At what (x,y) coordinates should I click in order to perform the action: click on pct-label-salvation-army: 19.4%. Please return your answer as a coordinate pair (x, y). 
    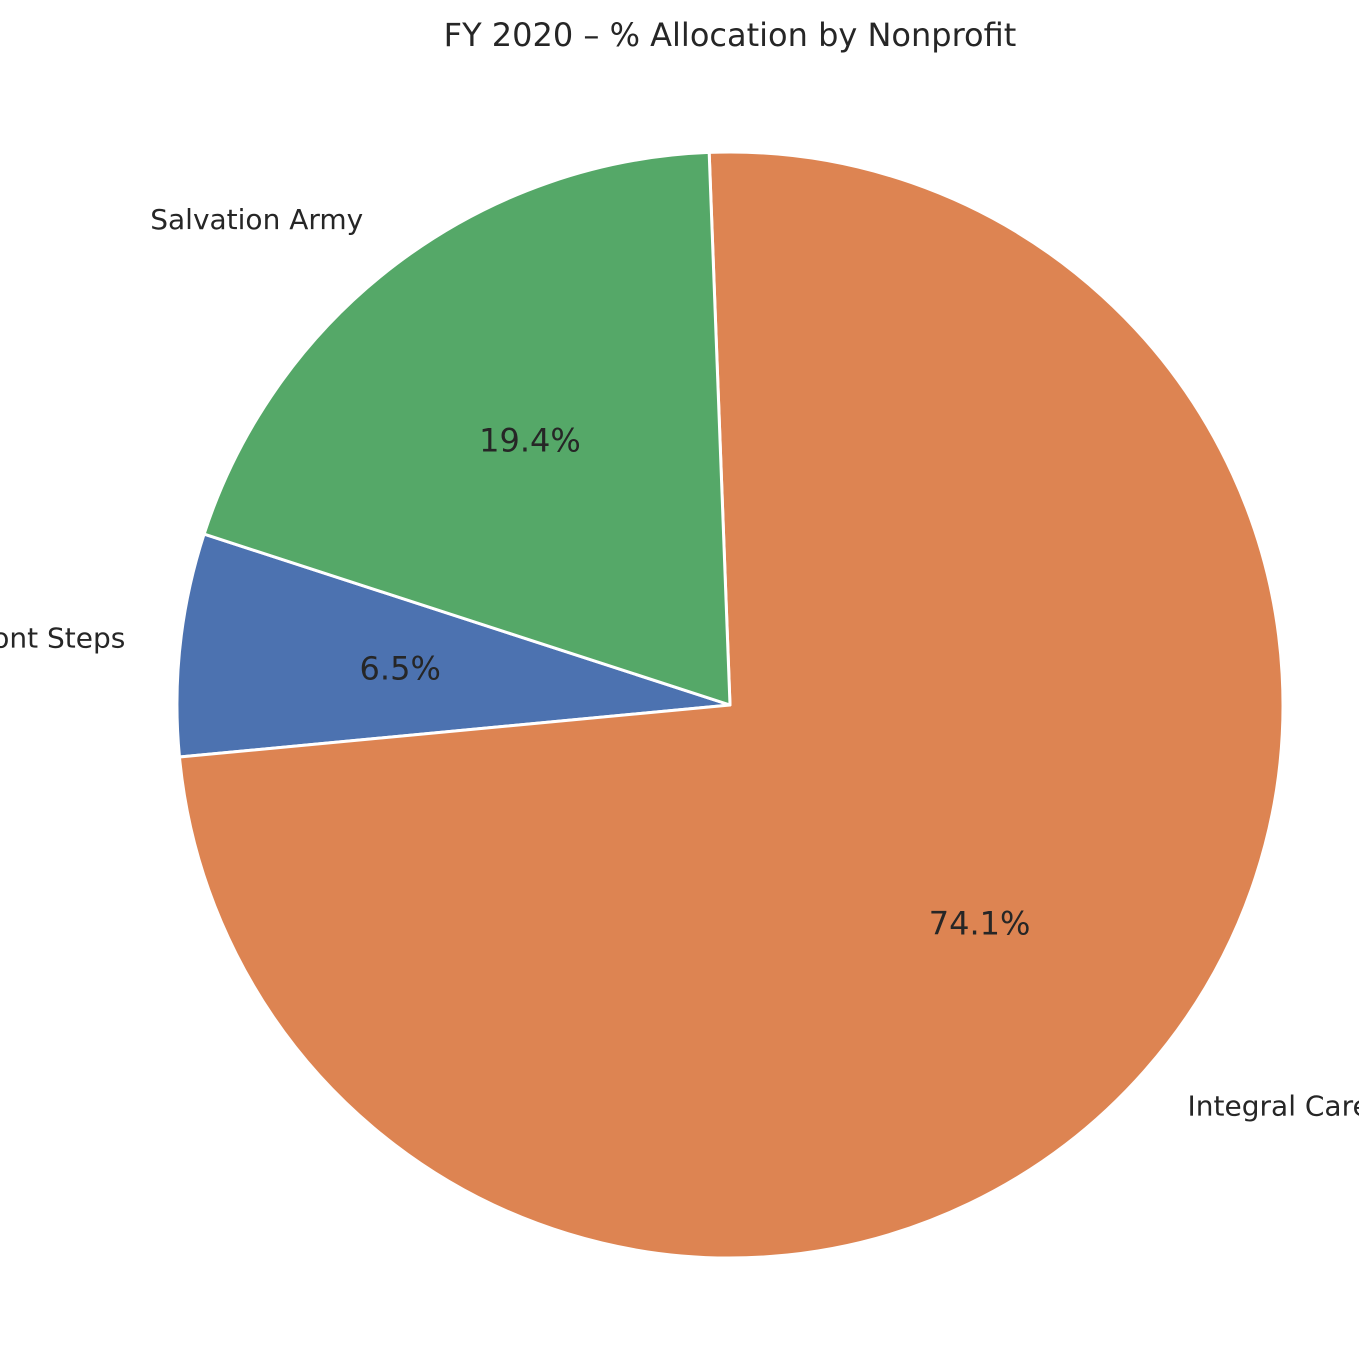
    Looking at the image, I should click on (530, 440).